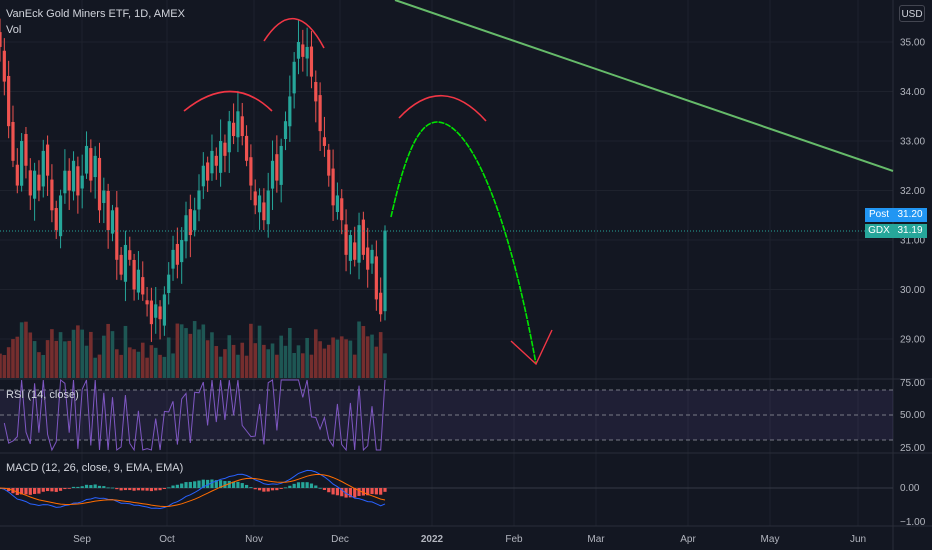 Image resolution: width=932 pixels, height=550 pixels. Describe the element at coordinates (254, 539) in the screenshot. I see `x-tick-label: Nov` at that location.